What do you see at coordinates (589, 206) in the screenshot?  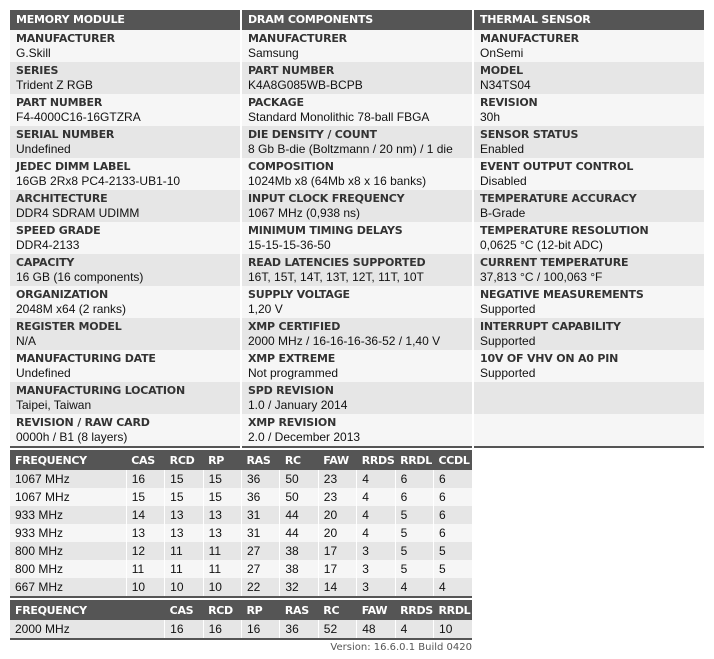 I see `info-item: TEMPERATURE ACCURACY B-Grade` at bounding box center [589, 206].